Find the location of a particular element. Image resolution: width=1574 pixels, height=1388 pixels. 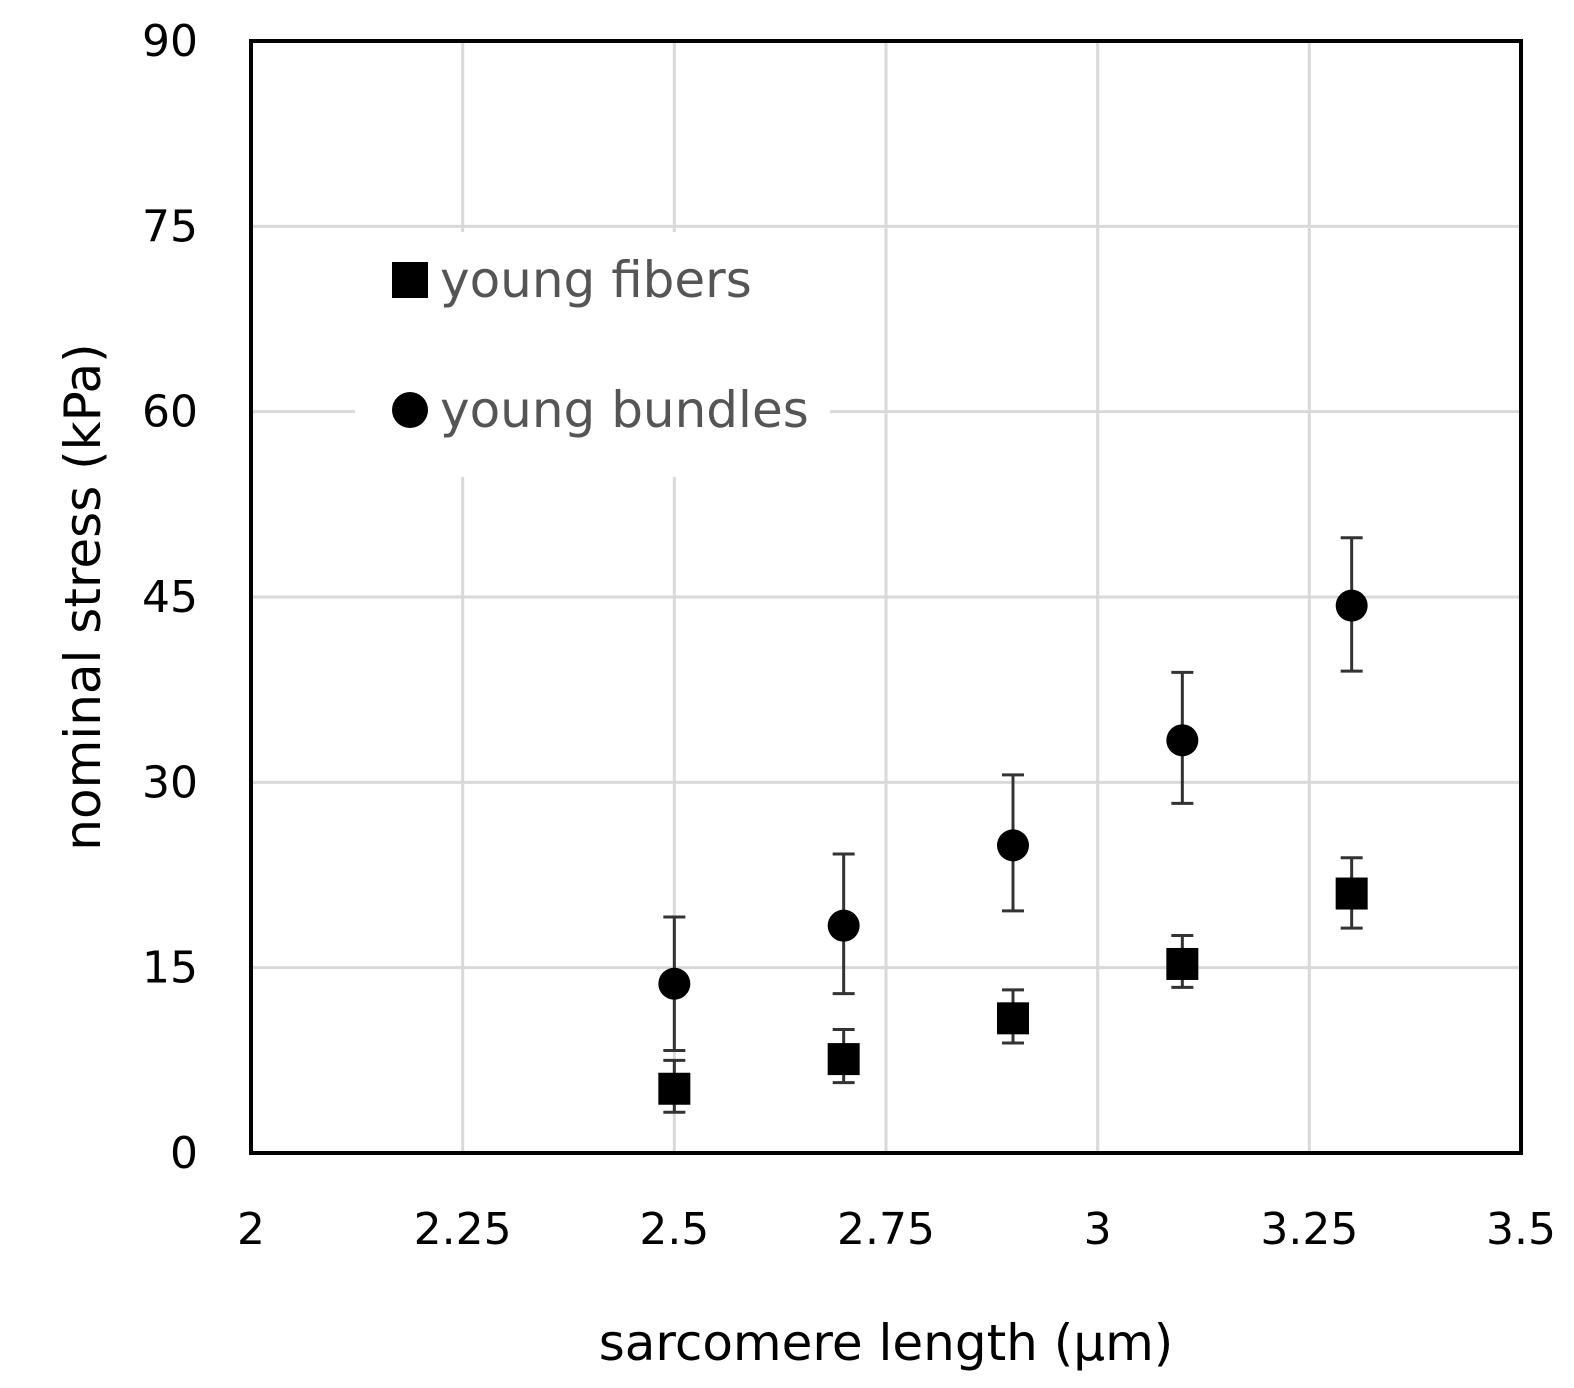

legend: young fibers young bundles is located at coordinates (592, 354).